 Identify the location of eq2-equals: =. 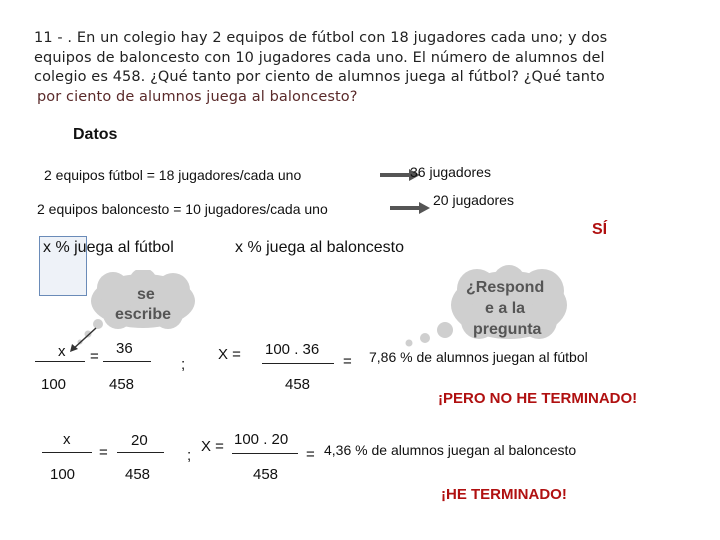
(103, 452).